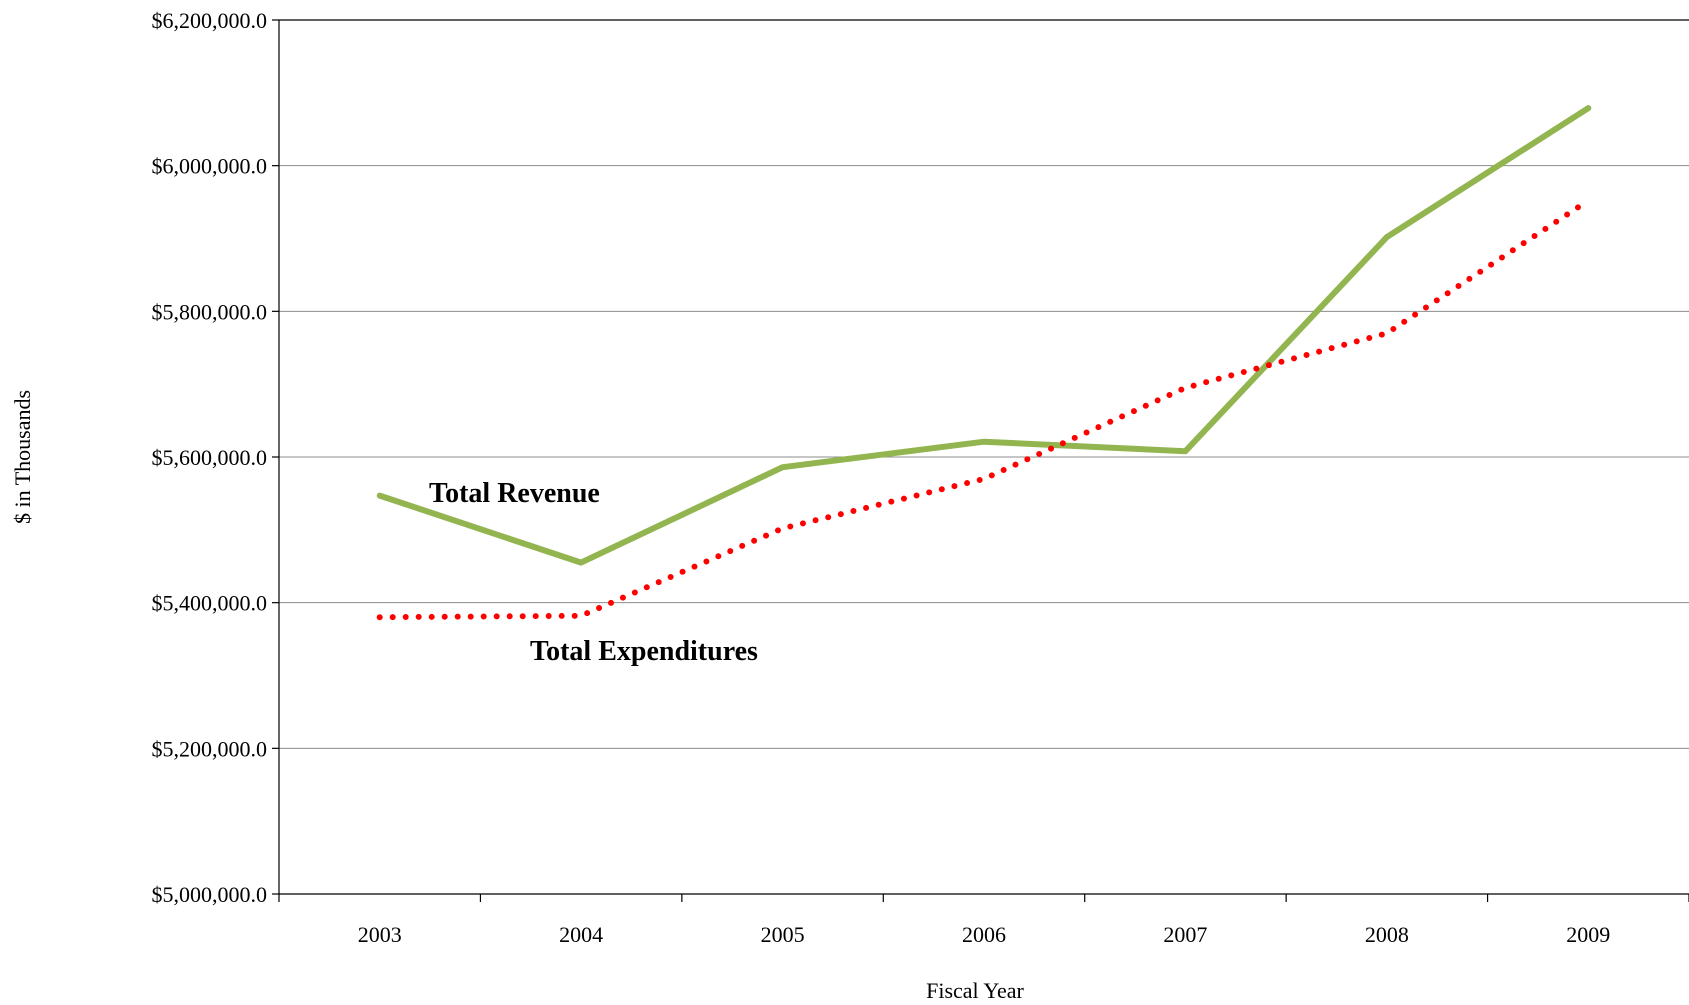 The image size is (1689, 1005). What do you see at coordinates (1185, 934) in the screenshot?
I see `x-tick-label: 2007` at bounding box center [1185, 934].